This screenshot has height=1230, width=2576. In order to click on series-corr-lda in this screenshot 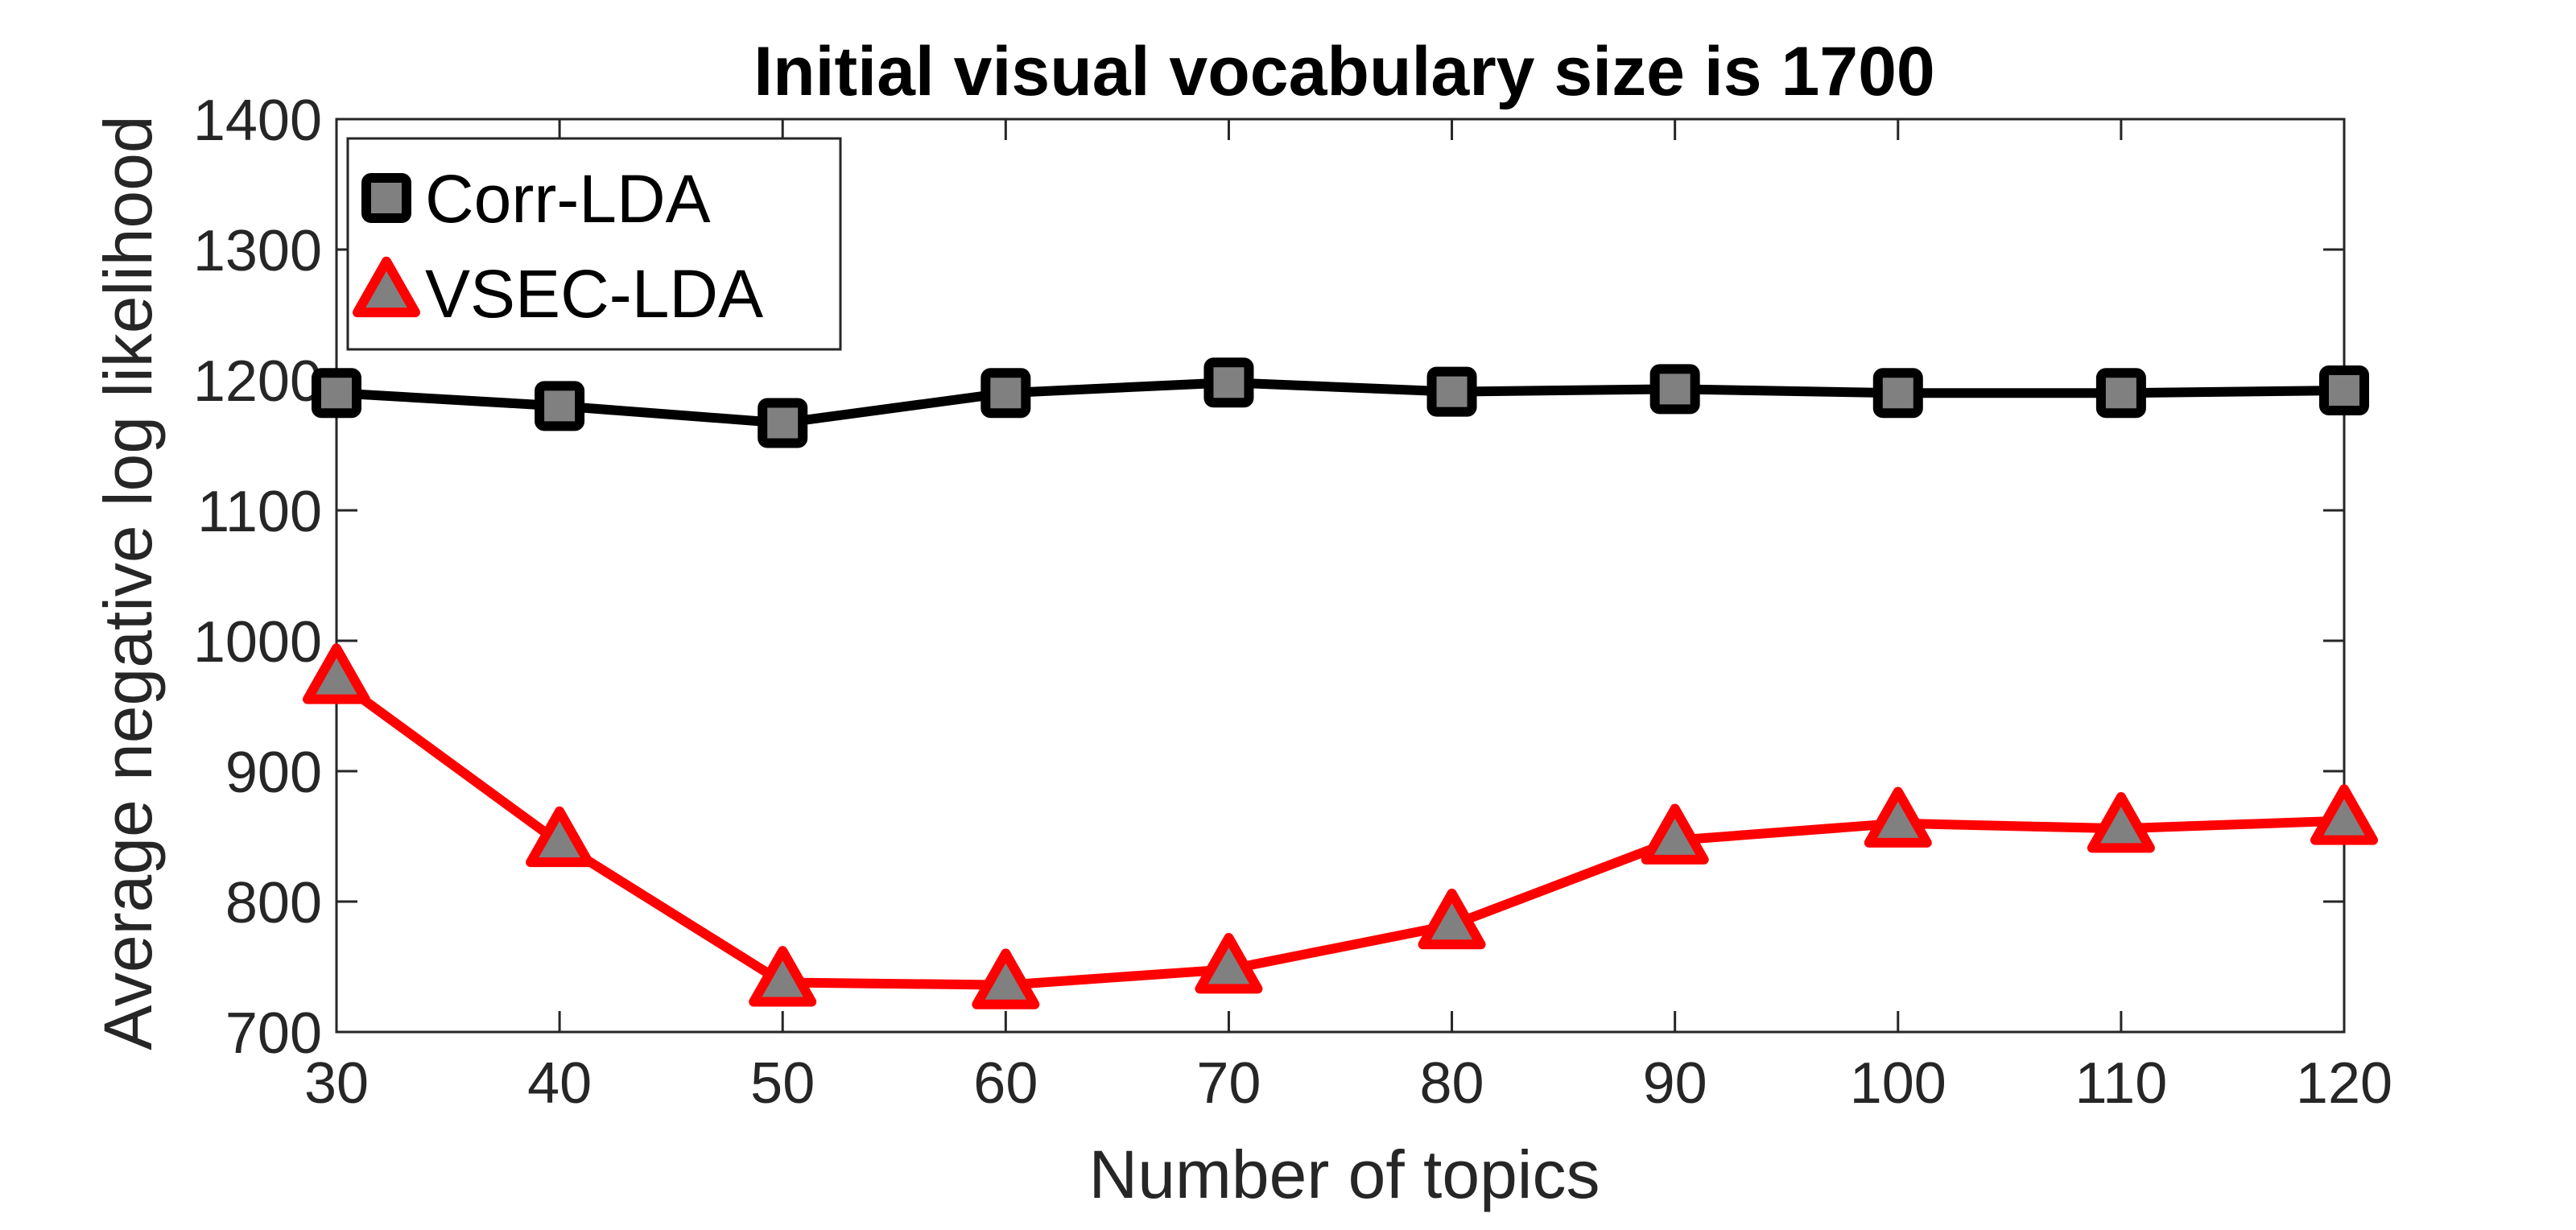, I will do `click(1340, 402)`.